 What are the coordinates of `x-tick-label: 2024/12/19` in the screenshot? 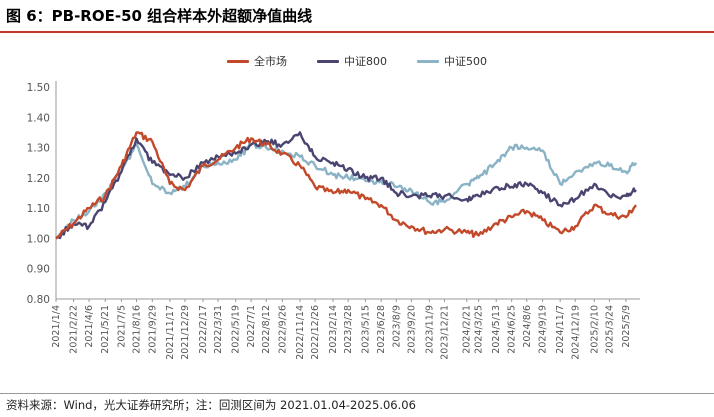 It's located at (575, 332).